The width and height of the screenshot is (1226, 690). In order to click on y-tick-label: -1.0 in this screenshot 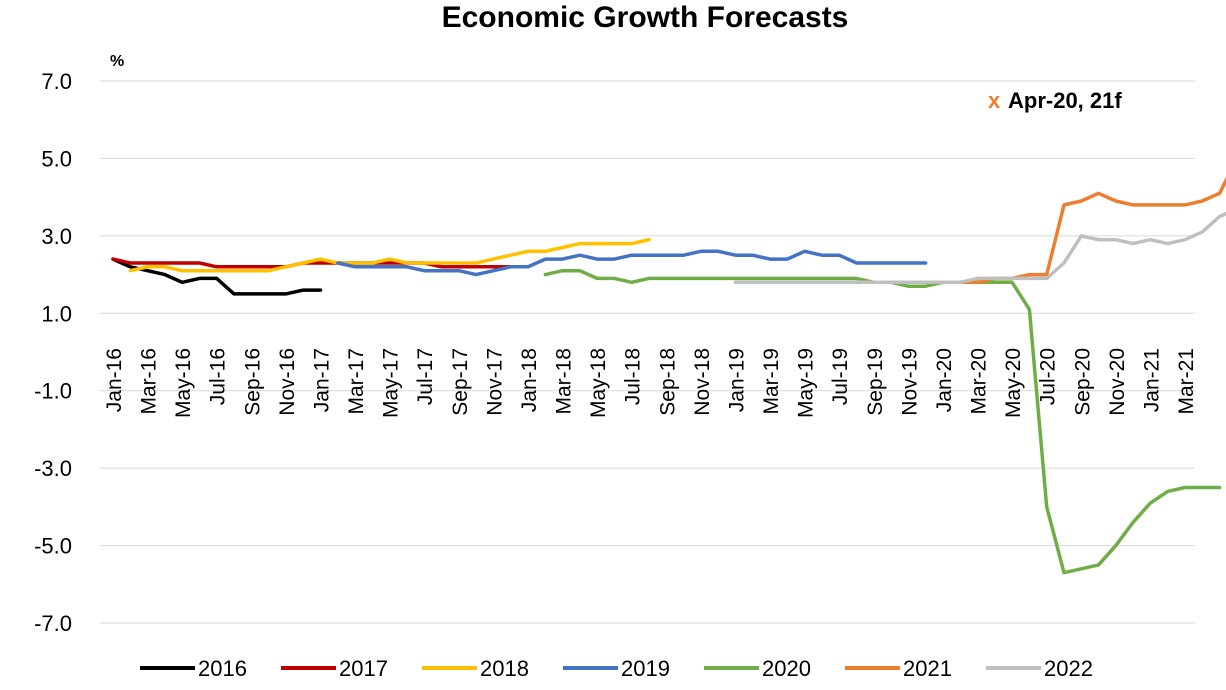, I will do `click(53, 391)`.